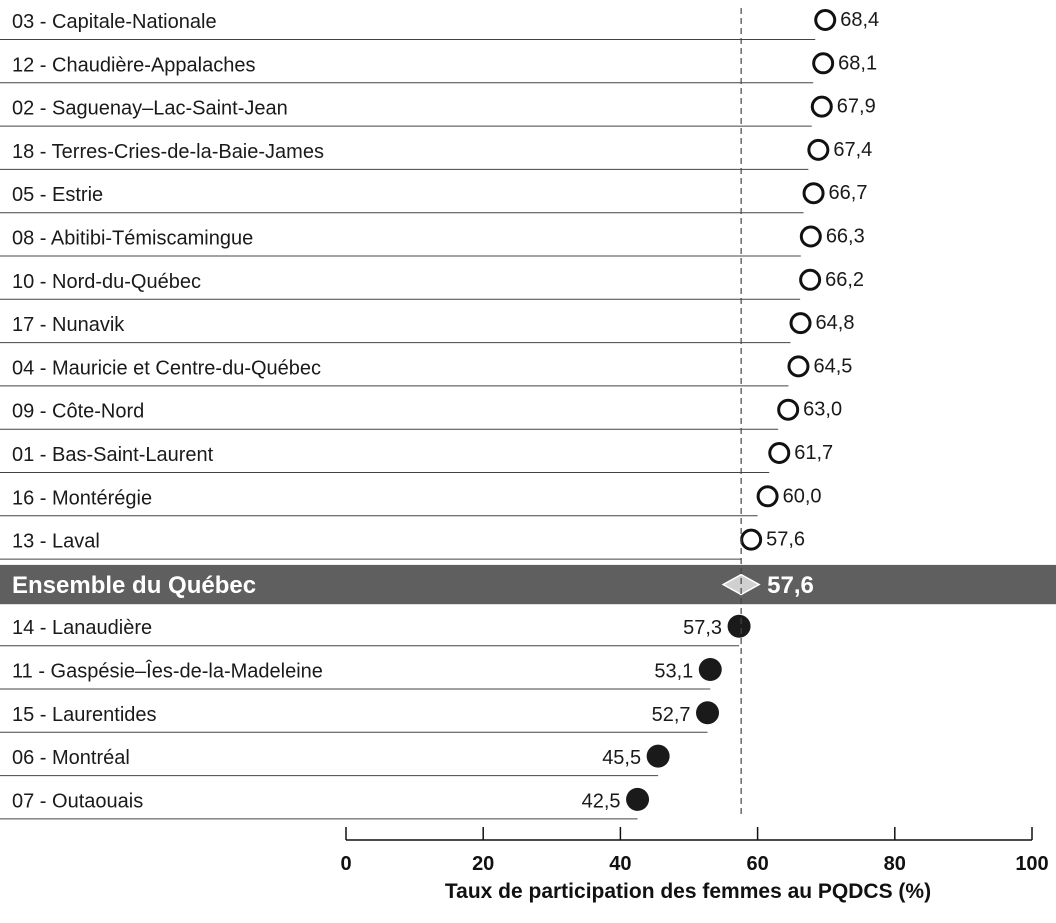 This screenshot has width=1056, height=923. Describe the element at coordinates (106, 282) in the screenshot. I see `region-label: 10 - Nord-du-Québec` at that location.